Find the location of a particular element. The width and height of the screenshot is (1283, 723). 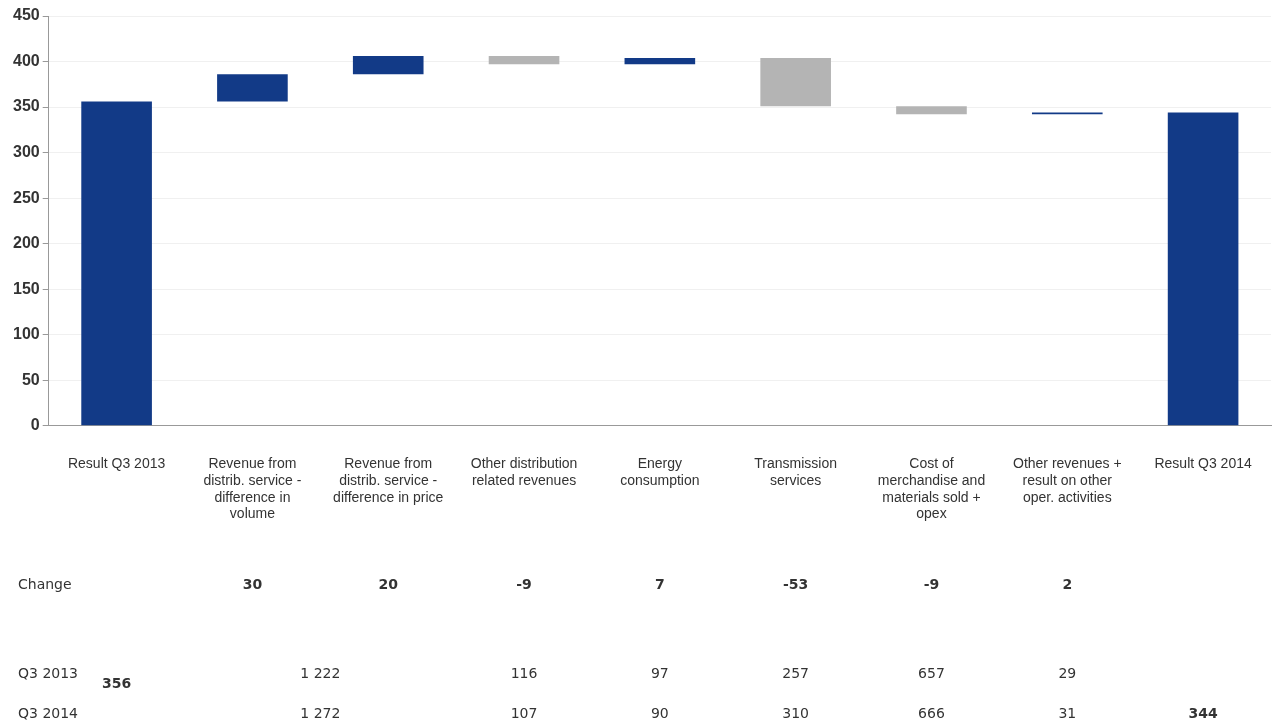

x-tick-label: Transmission services is located at coordinates (796, 471).